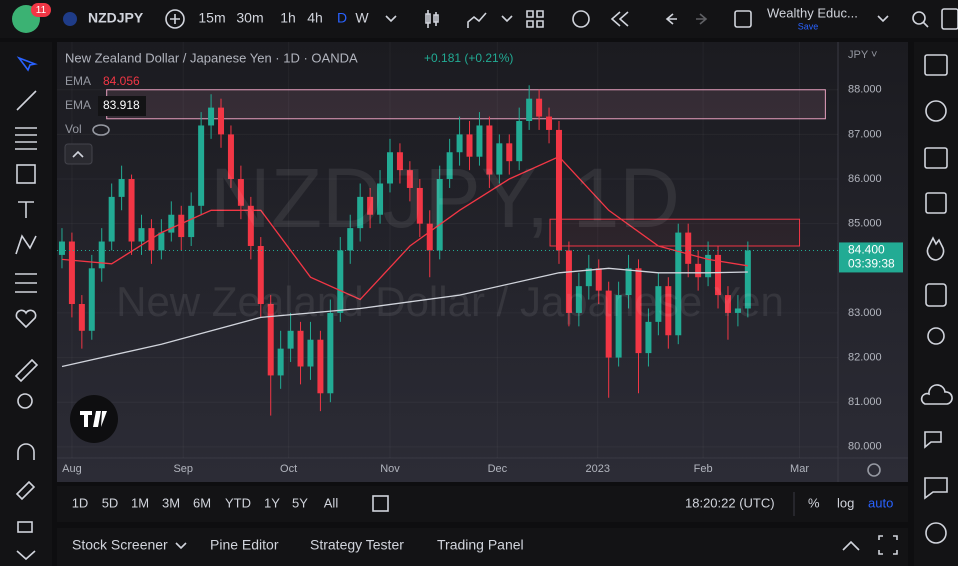  I want to click on save: Save, so click(808, 26).